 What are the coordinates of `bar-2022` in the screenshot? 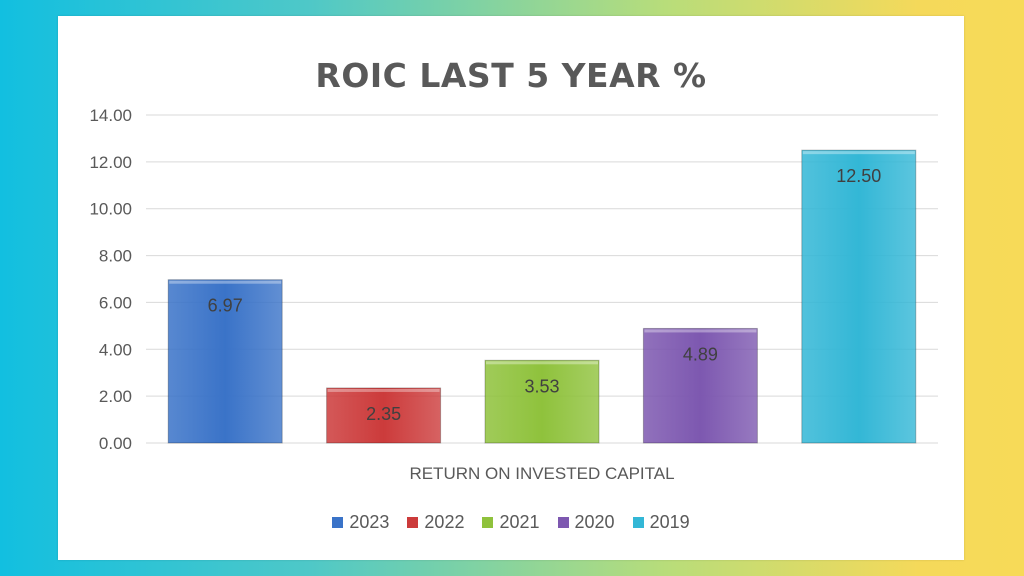 It's located at (384, 415).